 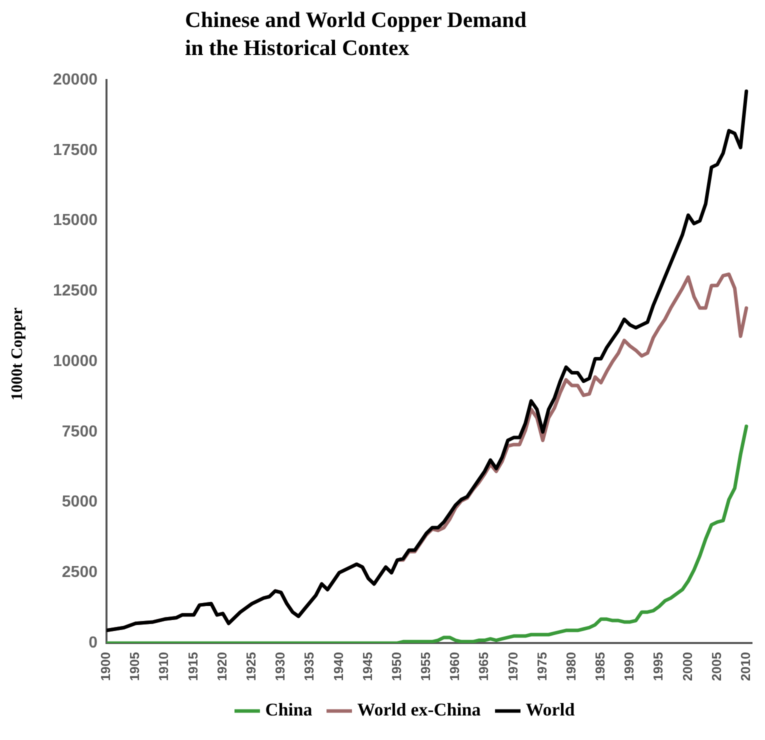 I want to click on y-axis-title: 1000t Copper, so click(x=18, y=354).